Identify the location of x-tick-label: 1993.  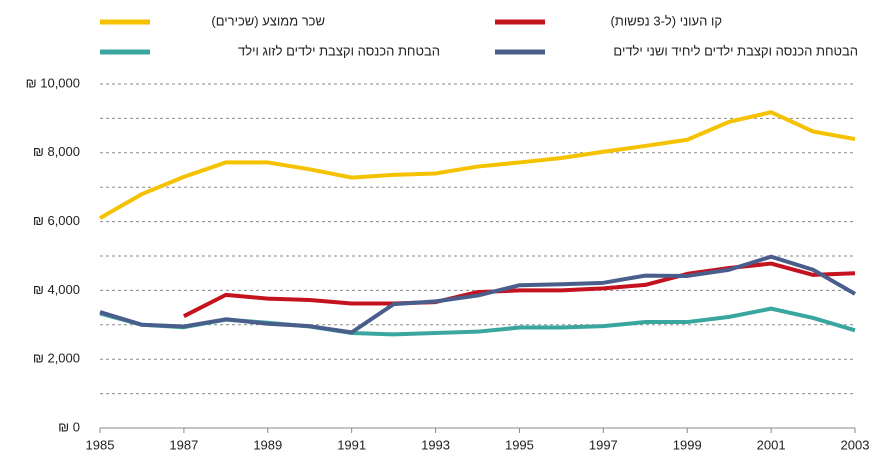
(435, 444).